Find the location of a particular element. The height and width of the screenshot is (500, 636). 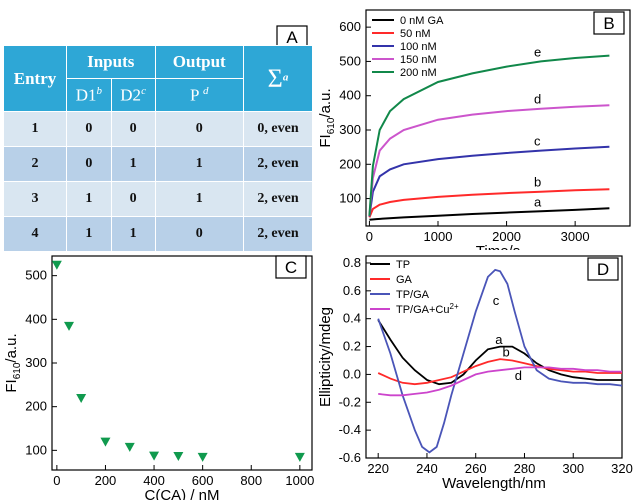

x-tick-label: 3000 is located at coordinates (575, 236).